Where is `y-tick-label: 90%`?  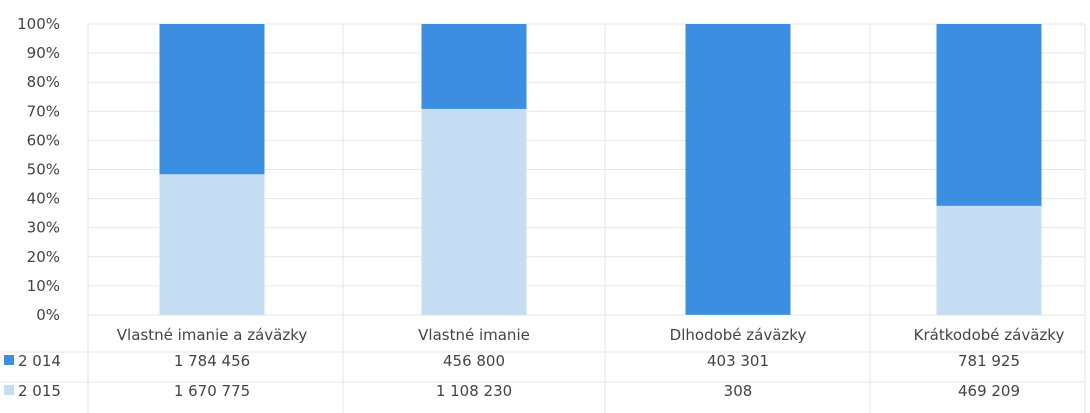 y-tick-label: 90% is located at coordinates (43, 53).